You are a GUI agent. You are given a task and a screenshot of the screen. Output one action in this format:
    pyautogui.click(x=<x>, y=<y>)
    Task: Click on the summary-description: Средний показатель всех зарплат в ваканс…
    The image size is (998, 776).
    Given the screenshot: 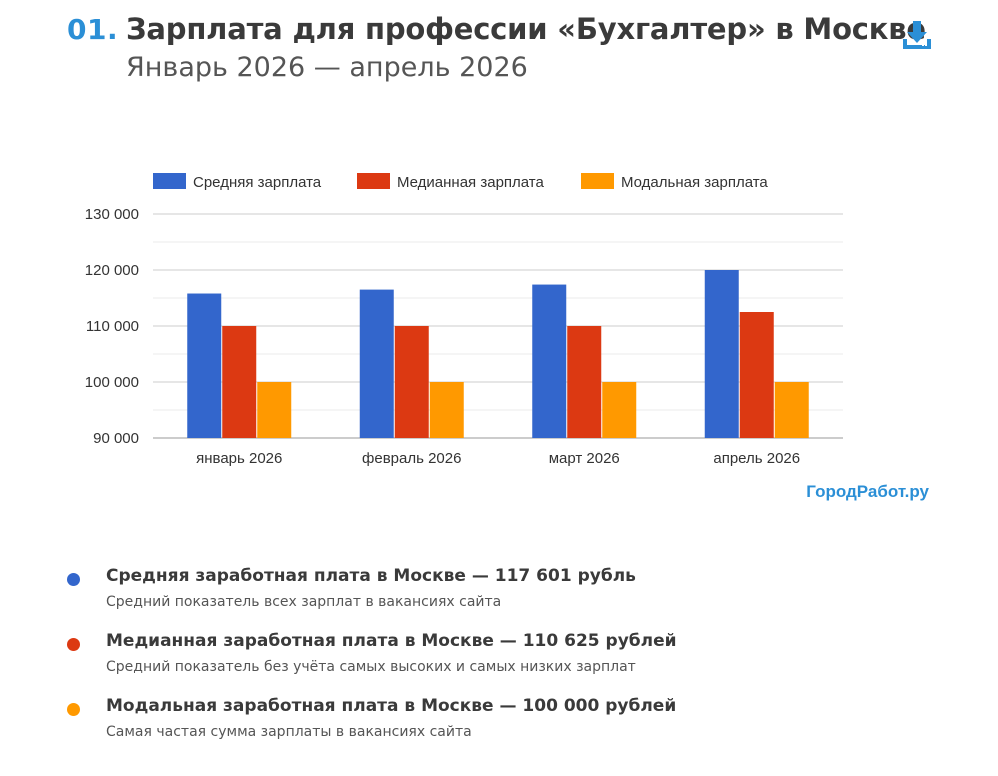 What is the action you would take?
    pyautogui.click(x=304, y=602)
    